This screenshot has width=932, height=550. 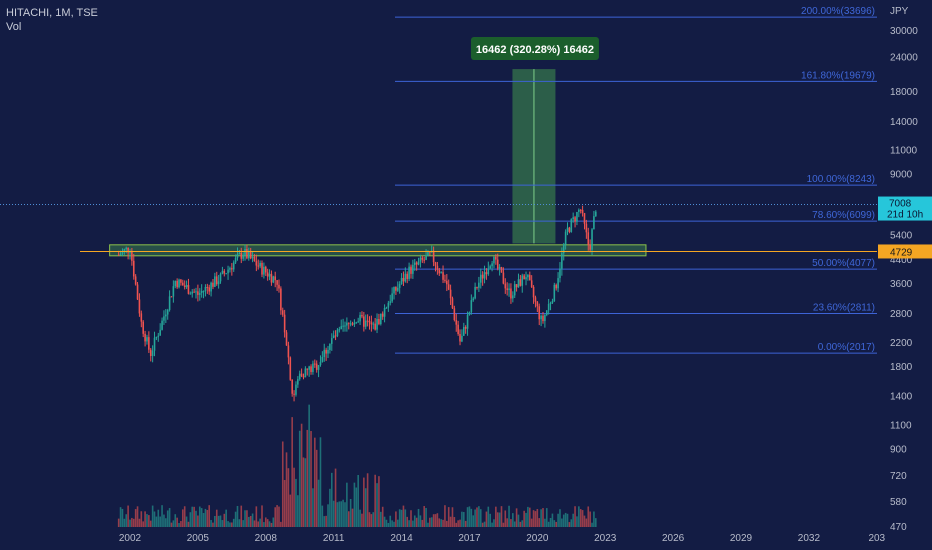 I want to click on time-tick: 203, so click(x=876, y=538).